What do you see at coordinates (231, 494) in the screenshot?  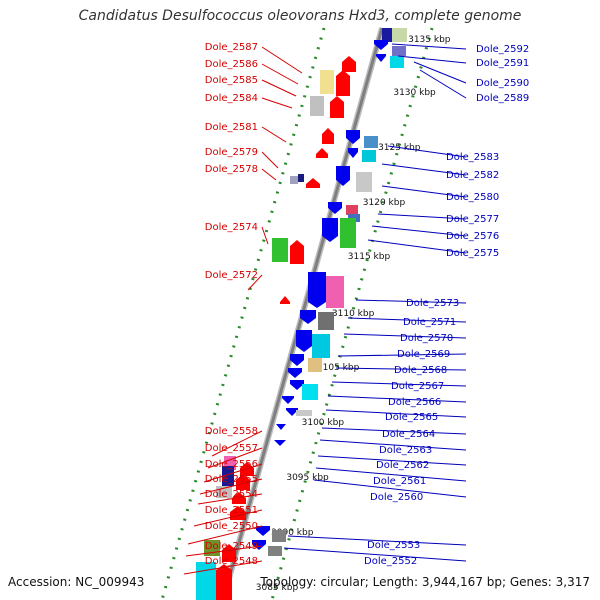 I see `left-gene-label: Dole_2554` at bounding box center [231, 494].